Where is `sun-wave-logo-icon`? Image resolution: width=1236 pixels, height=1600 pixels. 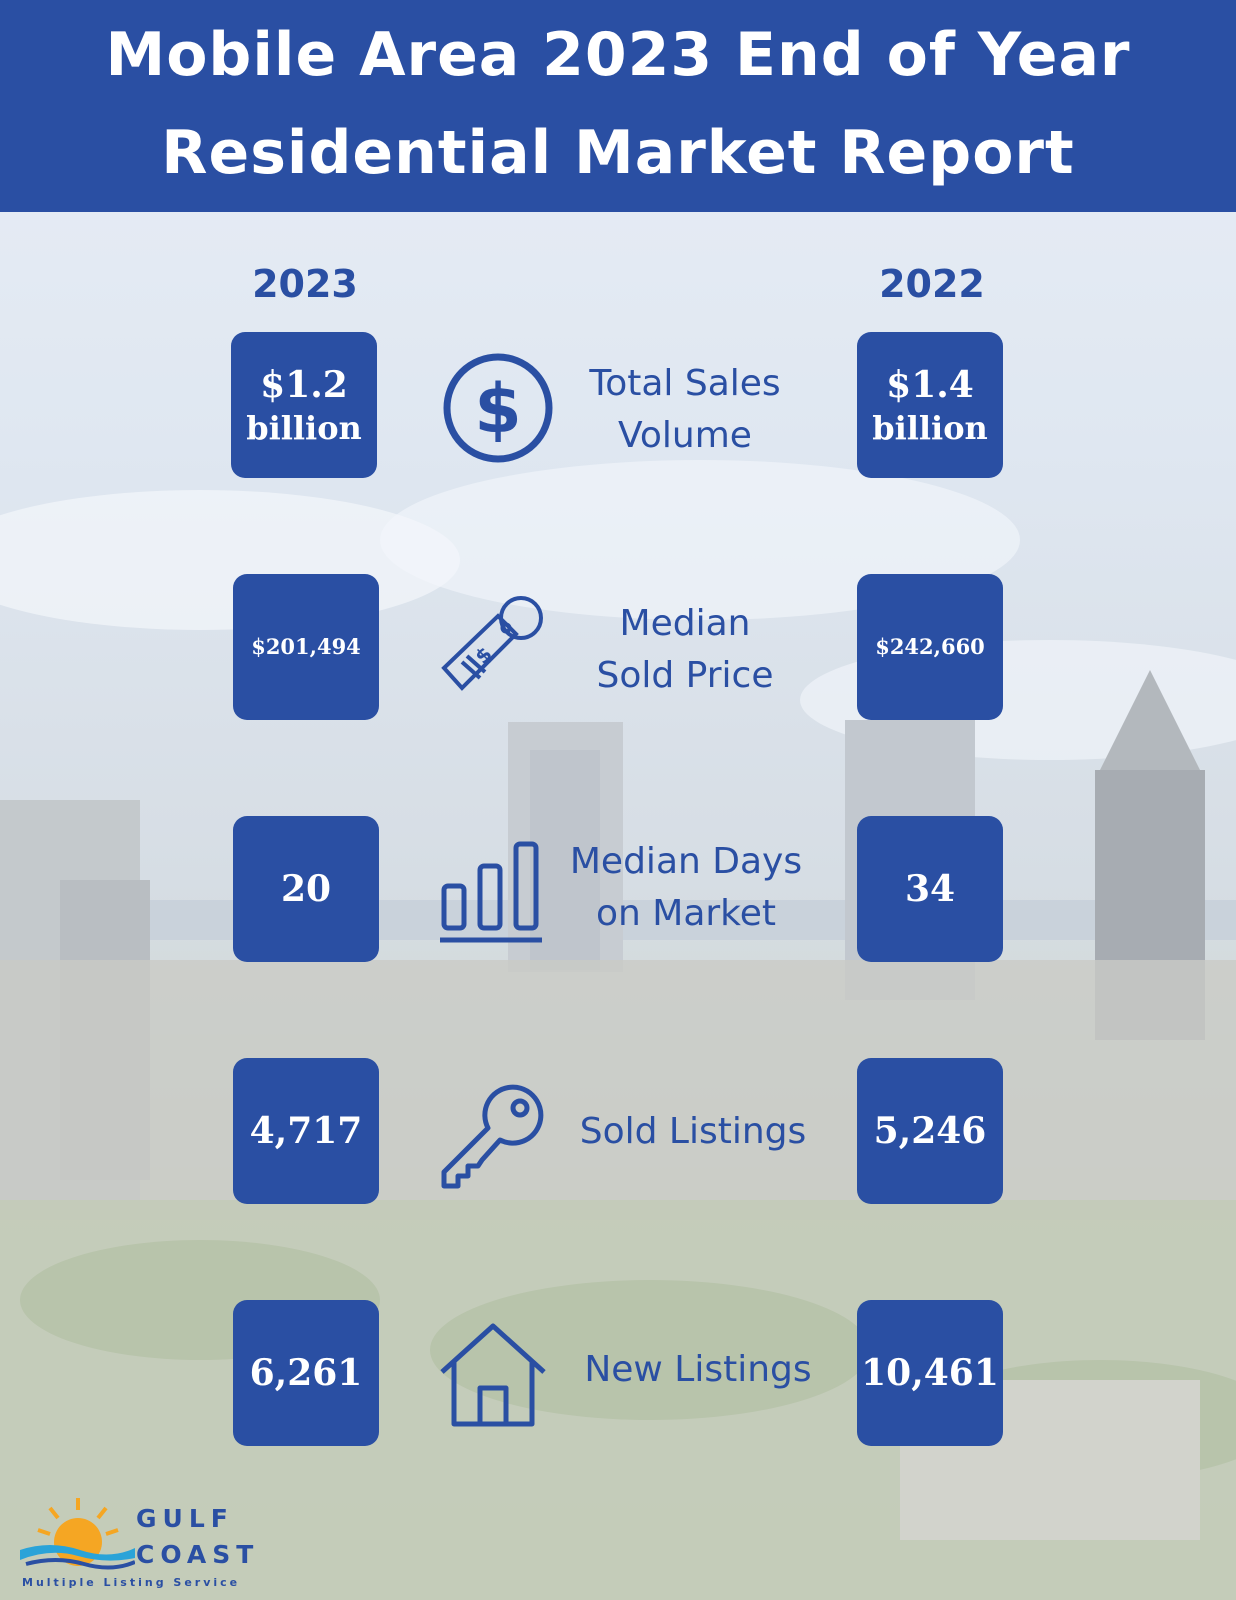 sun-wave-logo-icon is located at coordinates (77, 1534).